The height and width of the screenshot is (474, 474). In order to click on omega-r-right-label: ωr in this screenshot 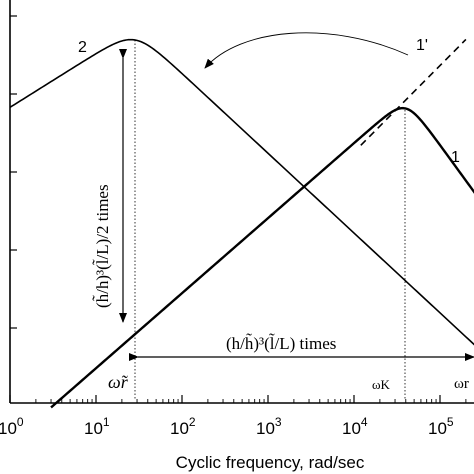, I will do `click(461, 384)`.